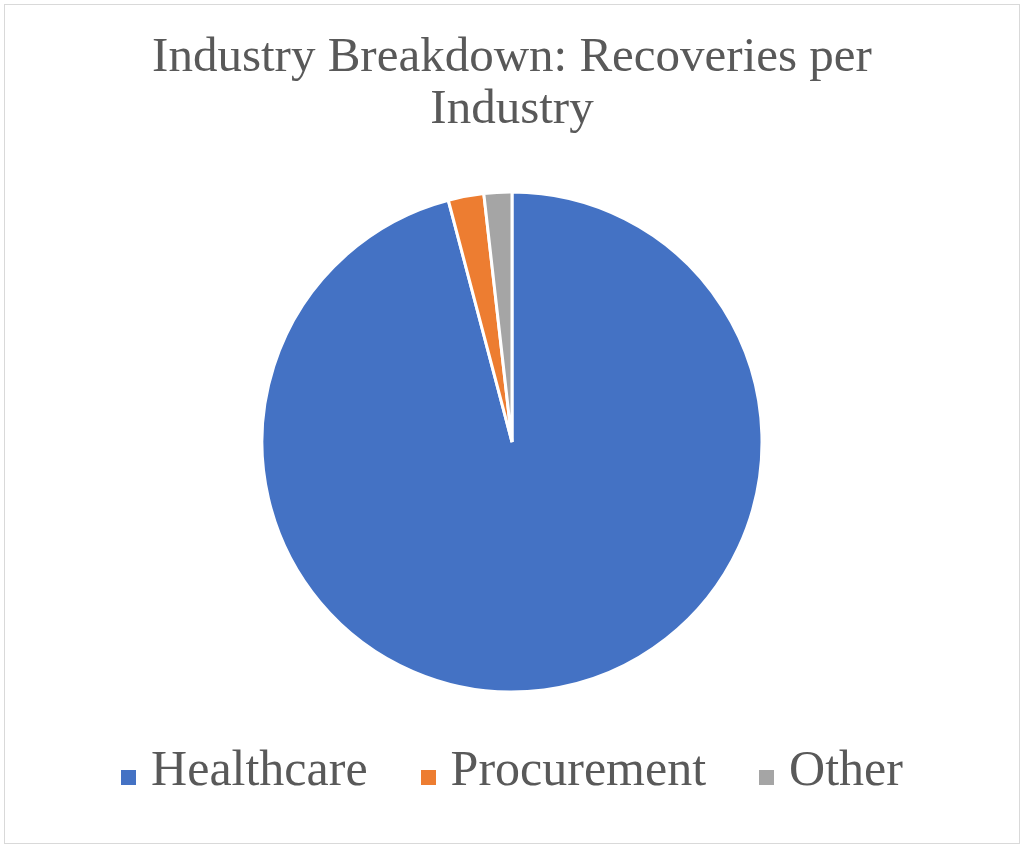  Describe the element at coordinates (259, 768) in the screenshot. I see `legend-label: Healthcare` at that location.